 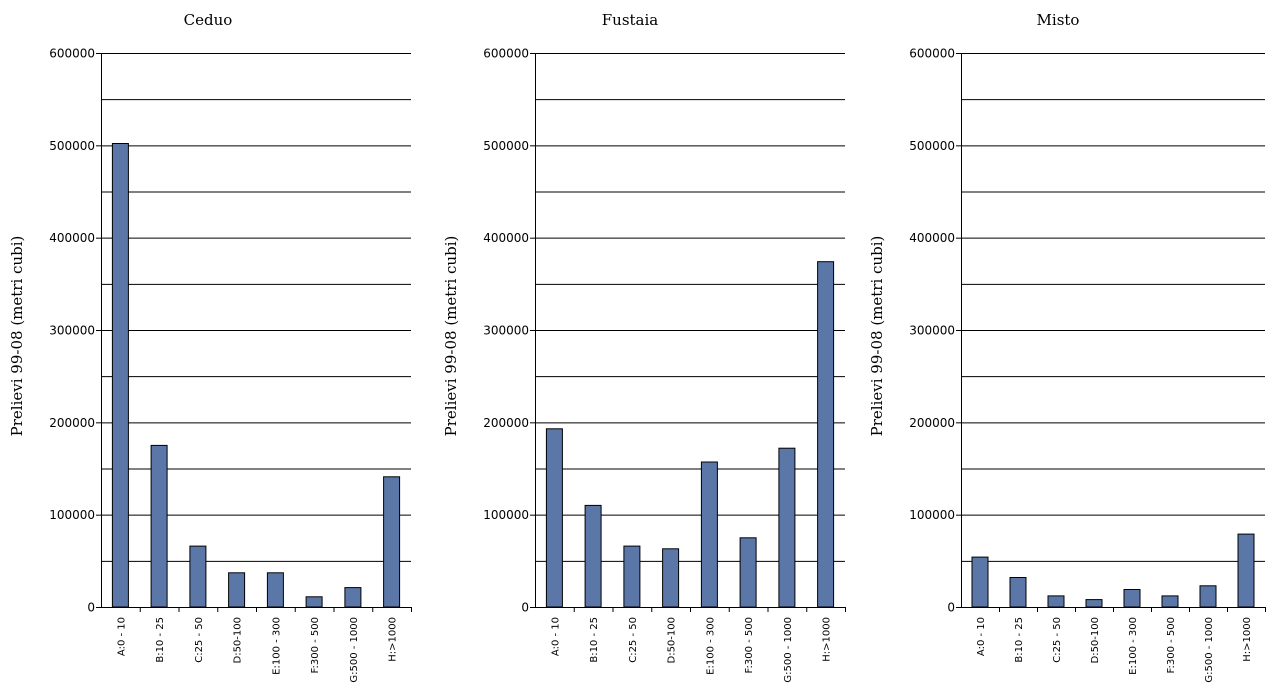 What do you see at coordinates (208, 20) in the screenshot?
I see `chart-title: Ceduo` at bounding box center [208, 20].